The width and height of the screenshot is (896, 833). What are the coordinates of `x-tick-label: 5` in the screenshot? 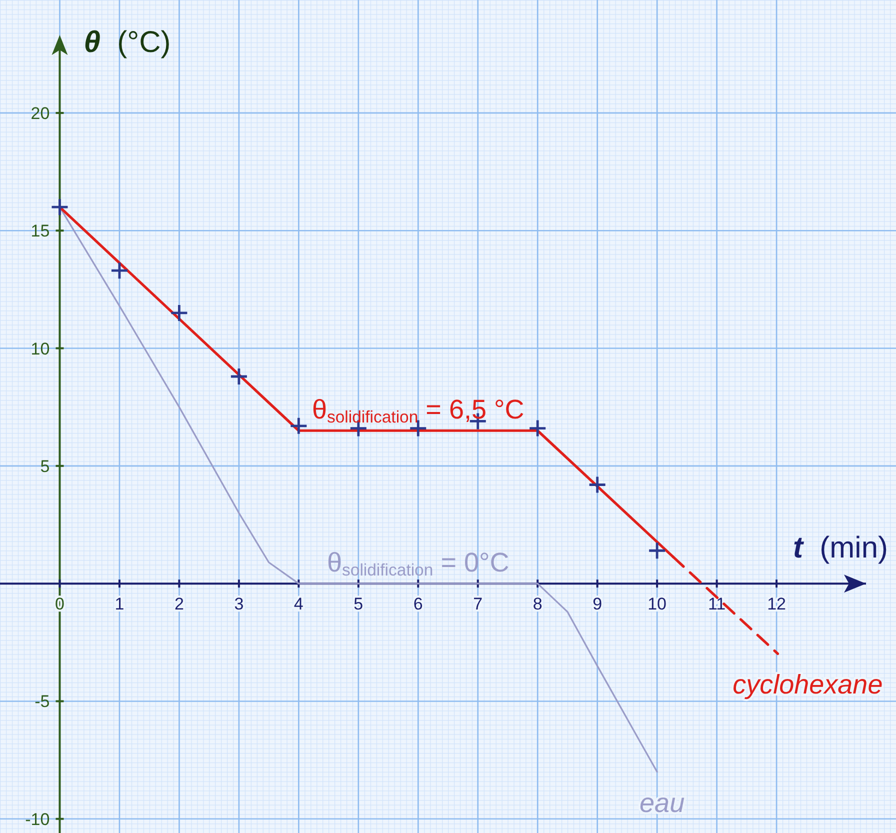 It's located at (359, 604).